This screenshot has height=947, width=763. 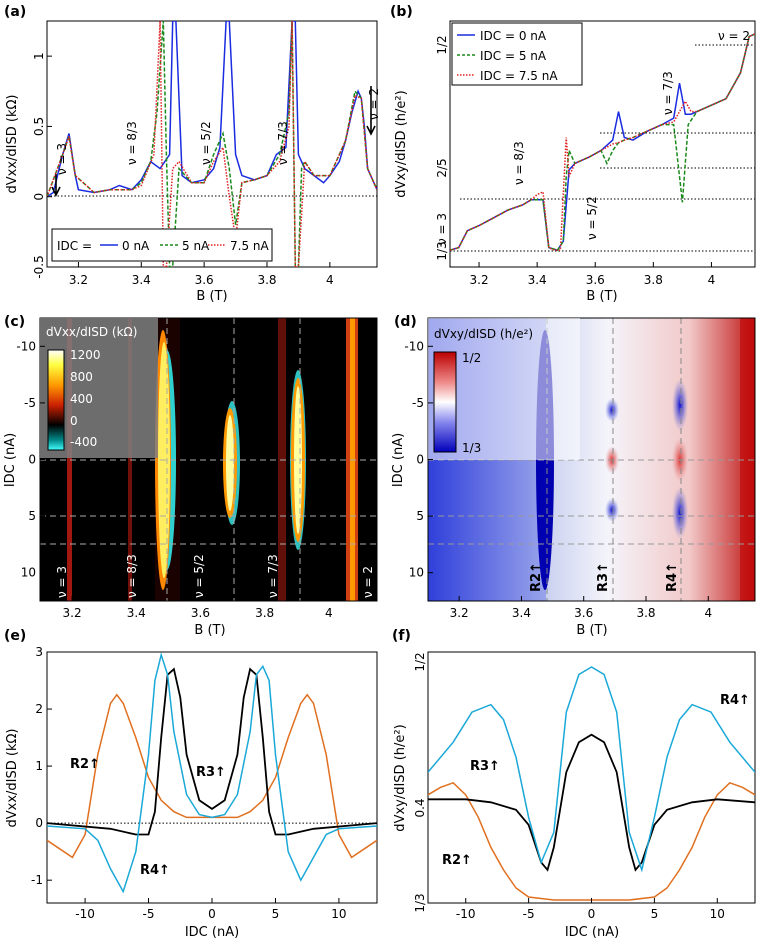 What do you see at coordinates (442, 229) in the screenshot?
I see `nu-label-b-3: ν = 3` at bounding box center [442, 229].